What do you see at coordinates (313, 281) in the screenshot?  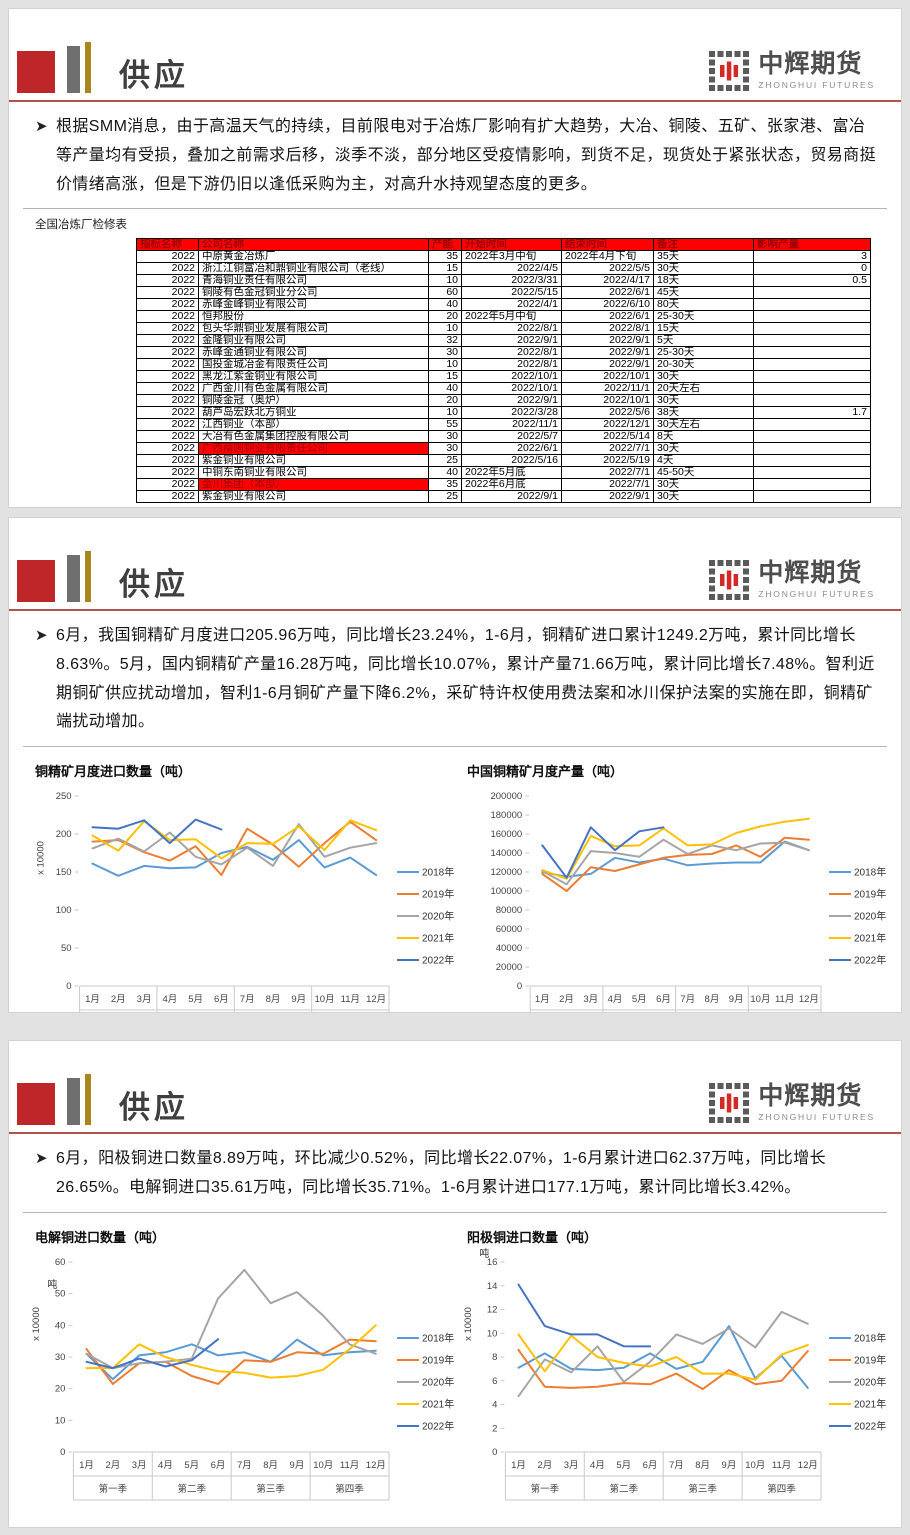 I see `table-cell: 青海铜业责任有限公司` at bounding box center [313, 281].